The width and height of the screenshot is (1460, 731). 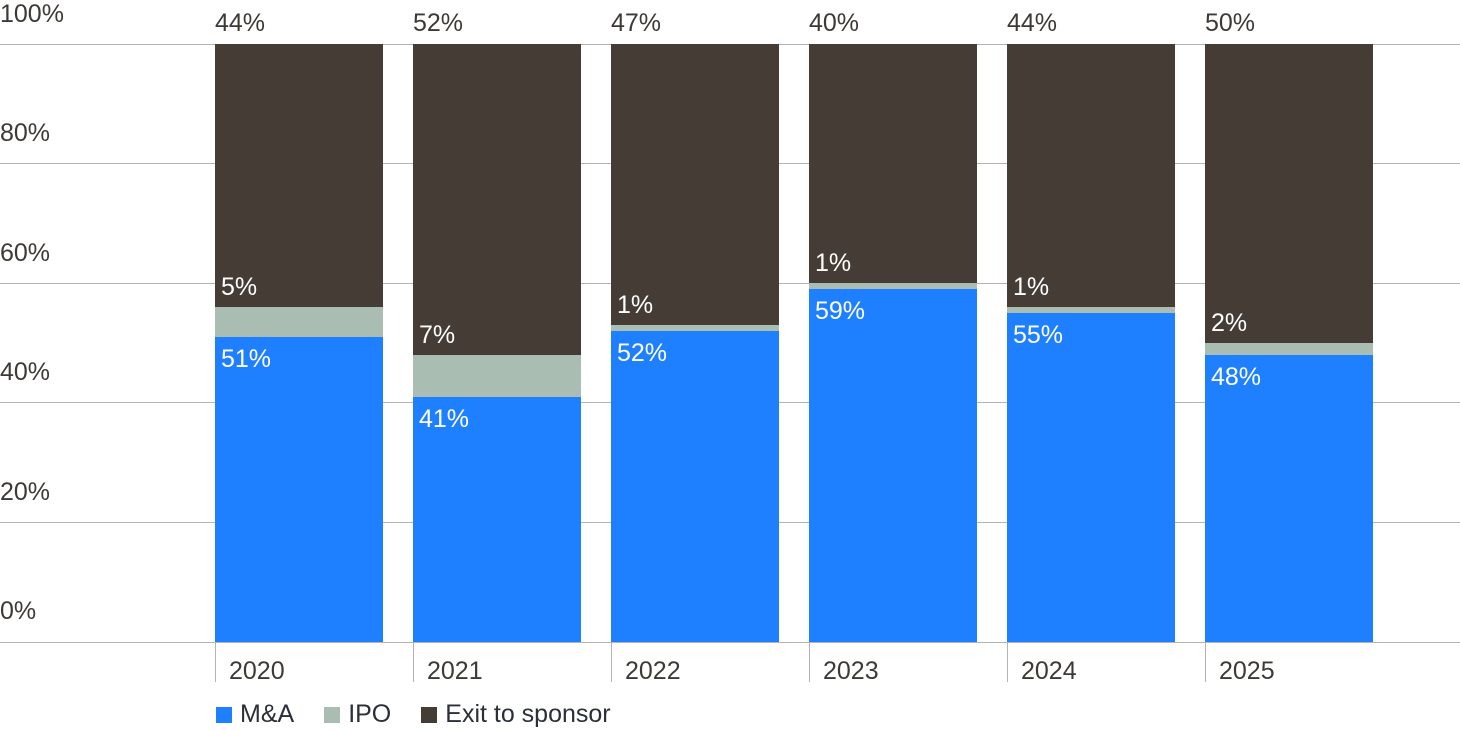 What do you see at coordinates (332, 714) in the screenshot?
I see `legend-swatch-ipo` at bounding box center [332, 714].